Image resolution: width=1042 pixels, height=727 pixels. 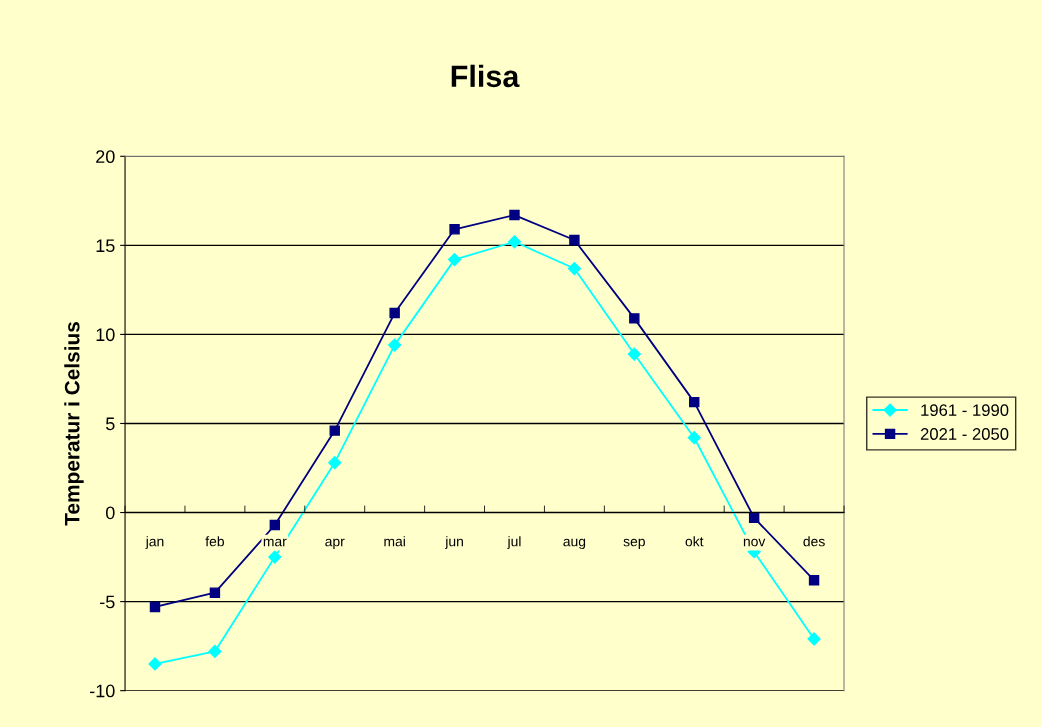 What do you see at coordinates (110, 513) in the screenshot?
I see `y-tick-label: 0` at bounding box center [110, 513].